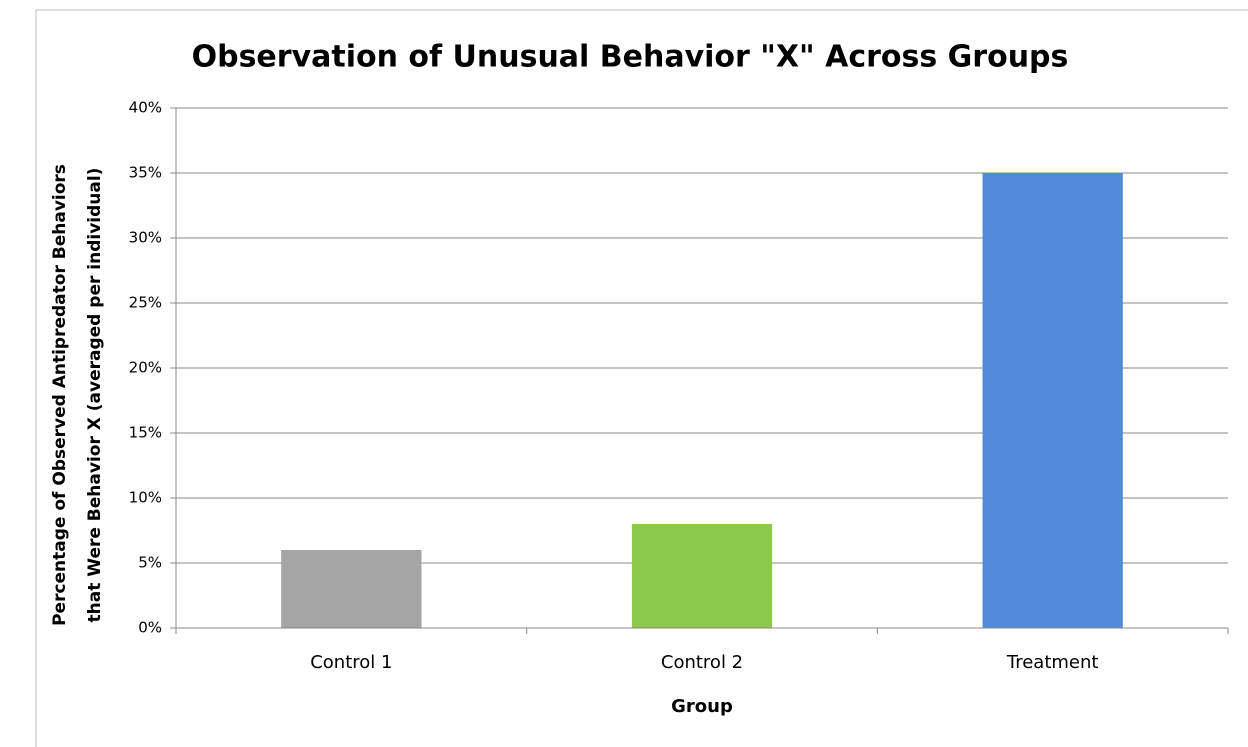 The height and width of the screenshot is (747, 1248). What do you see at coordinates (145, 368) in the screenshot?
I see `y-tick-label: 20%` at bounding box center [145, 368].